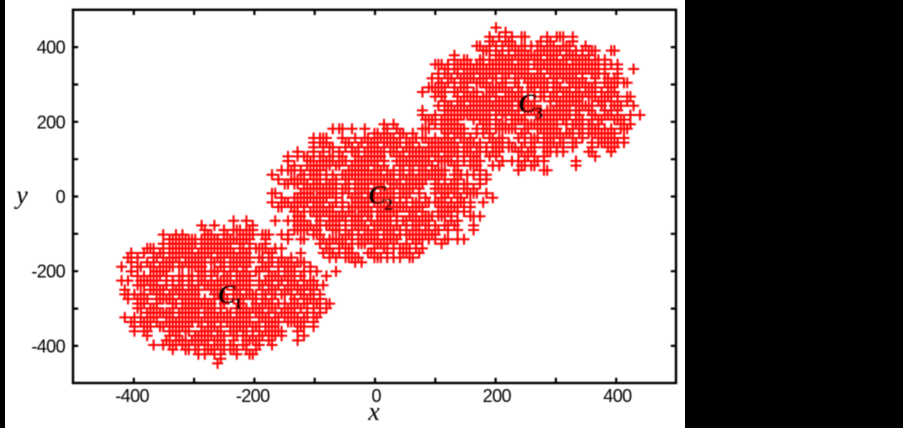  What do you see at coordinates (373, 411) in the screenshot?
I see `svg-text: x` at bounding box center [373, 411].